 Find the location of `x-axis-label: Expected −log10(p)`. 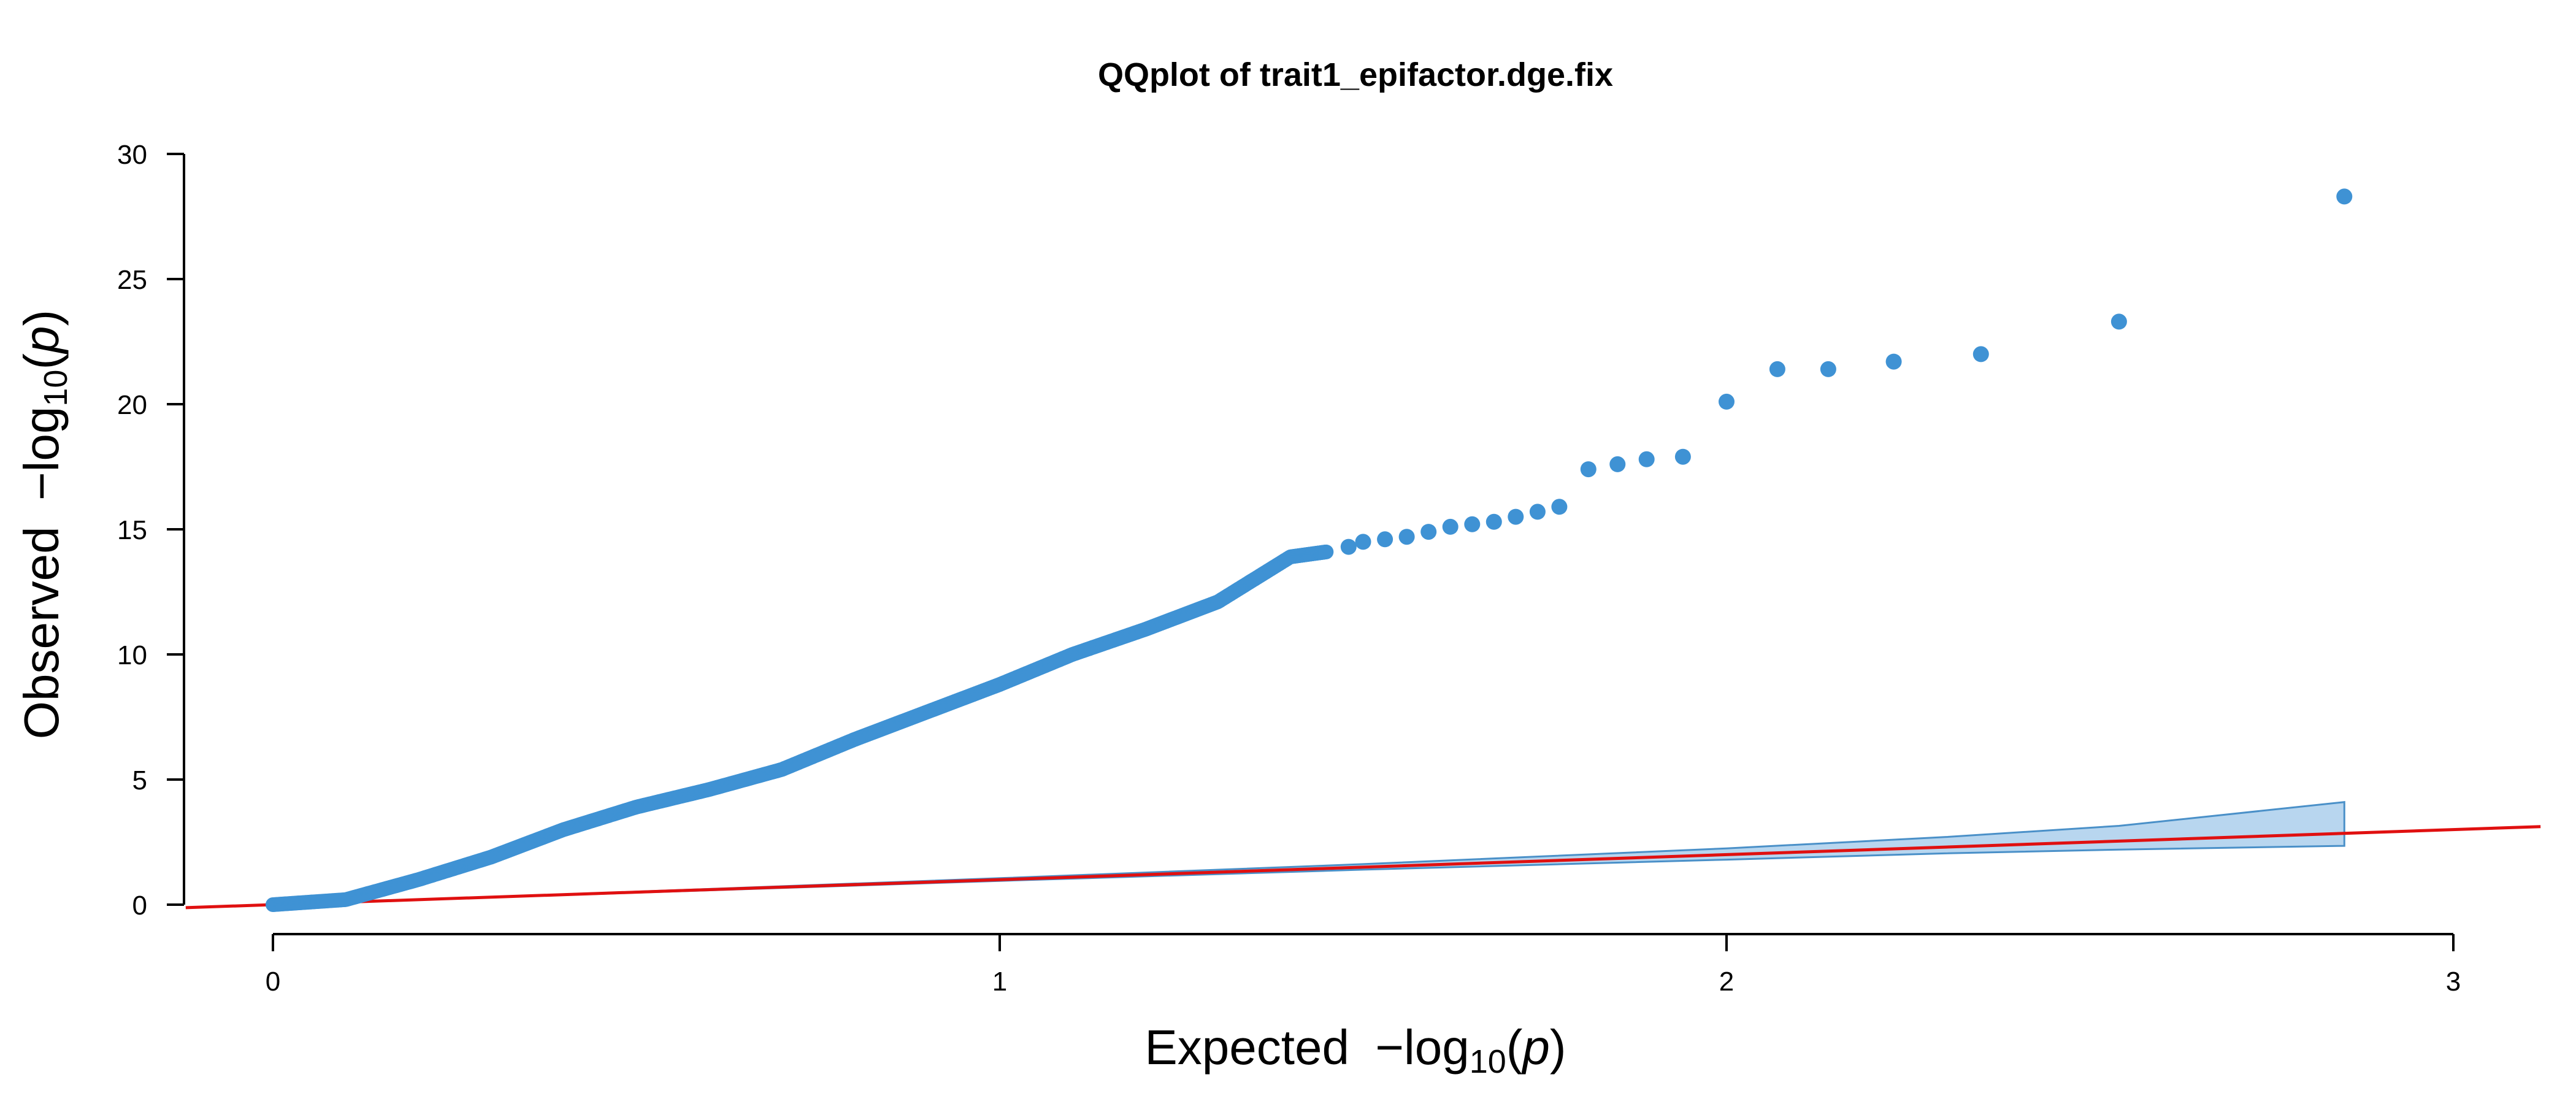

x-axis-label: Expected −log10(p) is located at coordinates (1355, 1050).